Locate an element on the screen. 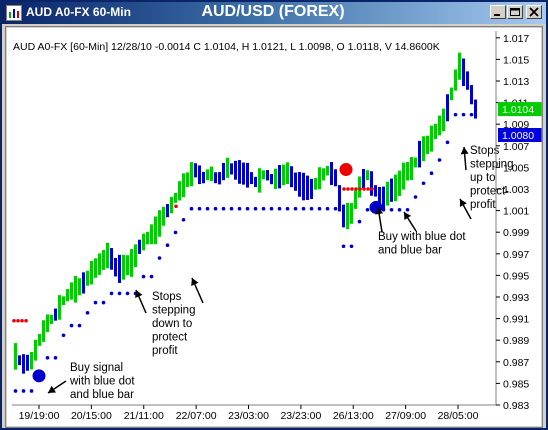 This screenshot has height=430, width=548. title-bar: AUD A0-FX 60-Min AUD/USD (FOREX) is located at coordinates (274, 13).